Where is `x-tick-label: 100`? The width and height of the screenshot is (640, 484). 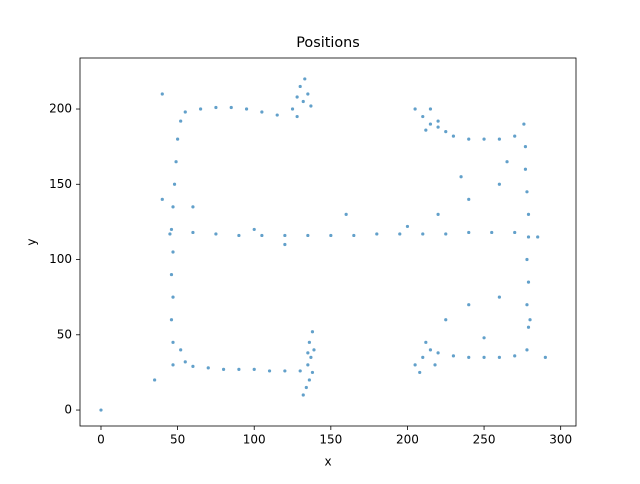 x-tick-label: 100 is located at coordinates (254, 440).